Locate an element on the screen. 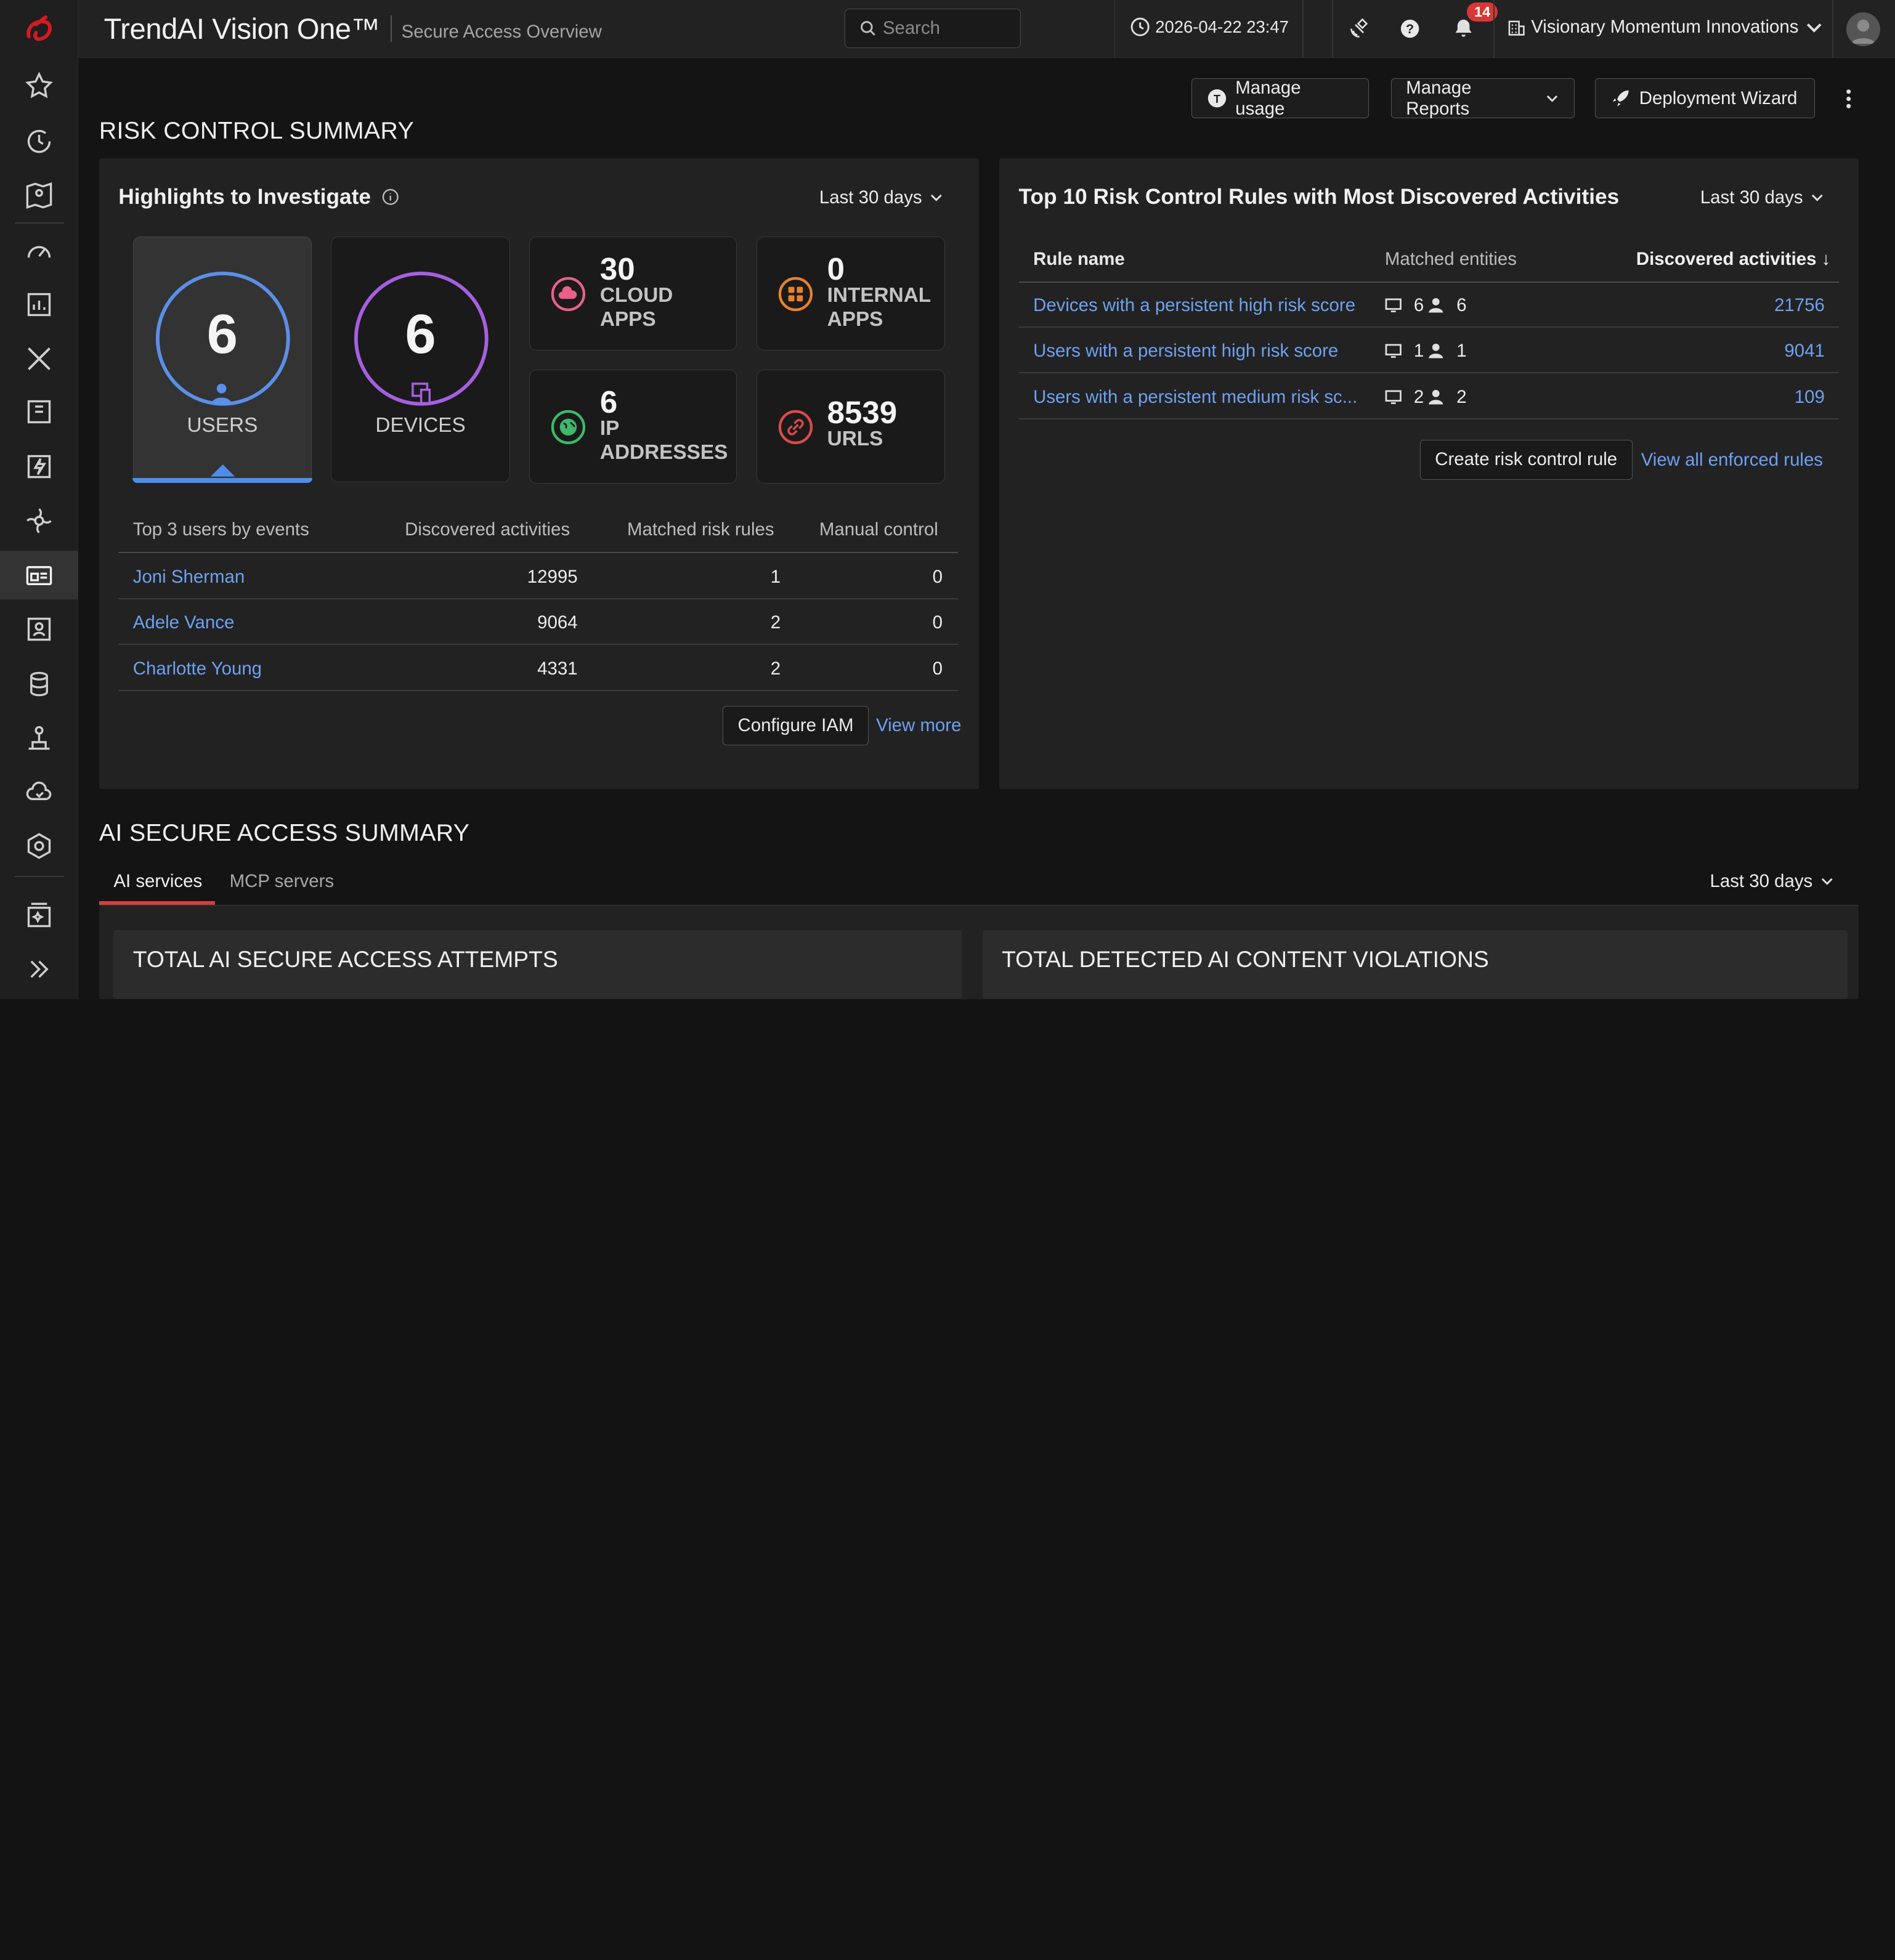  user-manual-0: 0 is located at coordinates (938, 576).